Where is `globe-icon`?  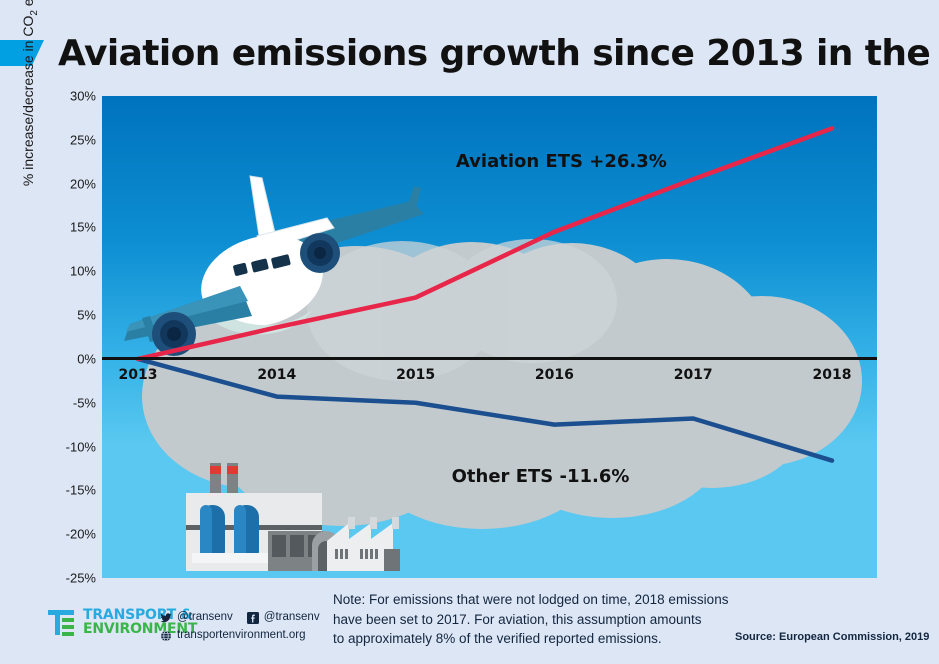 globe-icon is located at coordinates (166, 636).